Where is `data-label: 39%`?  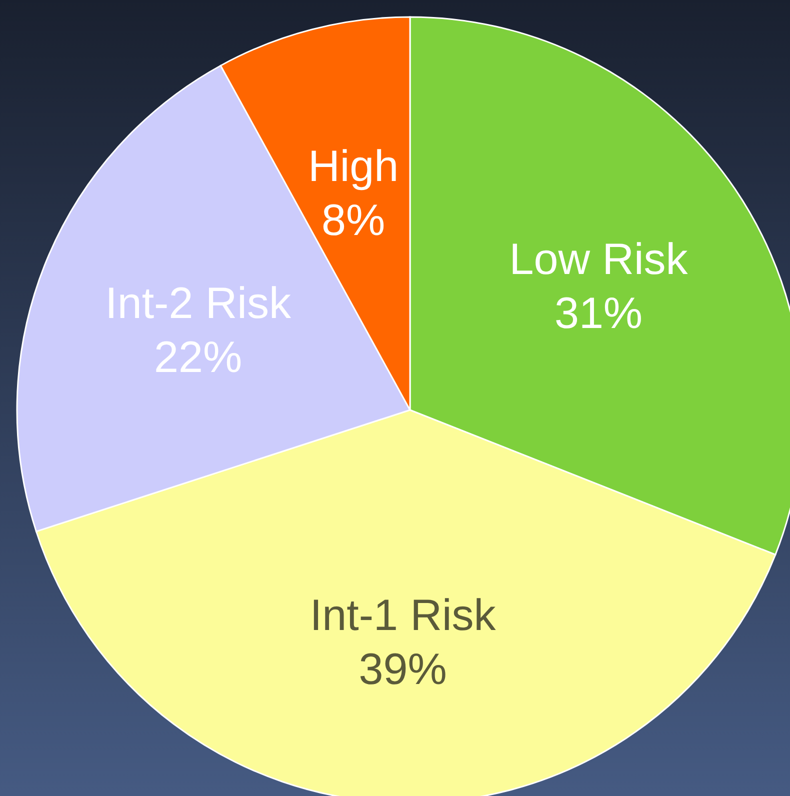
data-label: 39% is located at coordinates (402, 669).